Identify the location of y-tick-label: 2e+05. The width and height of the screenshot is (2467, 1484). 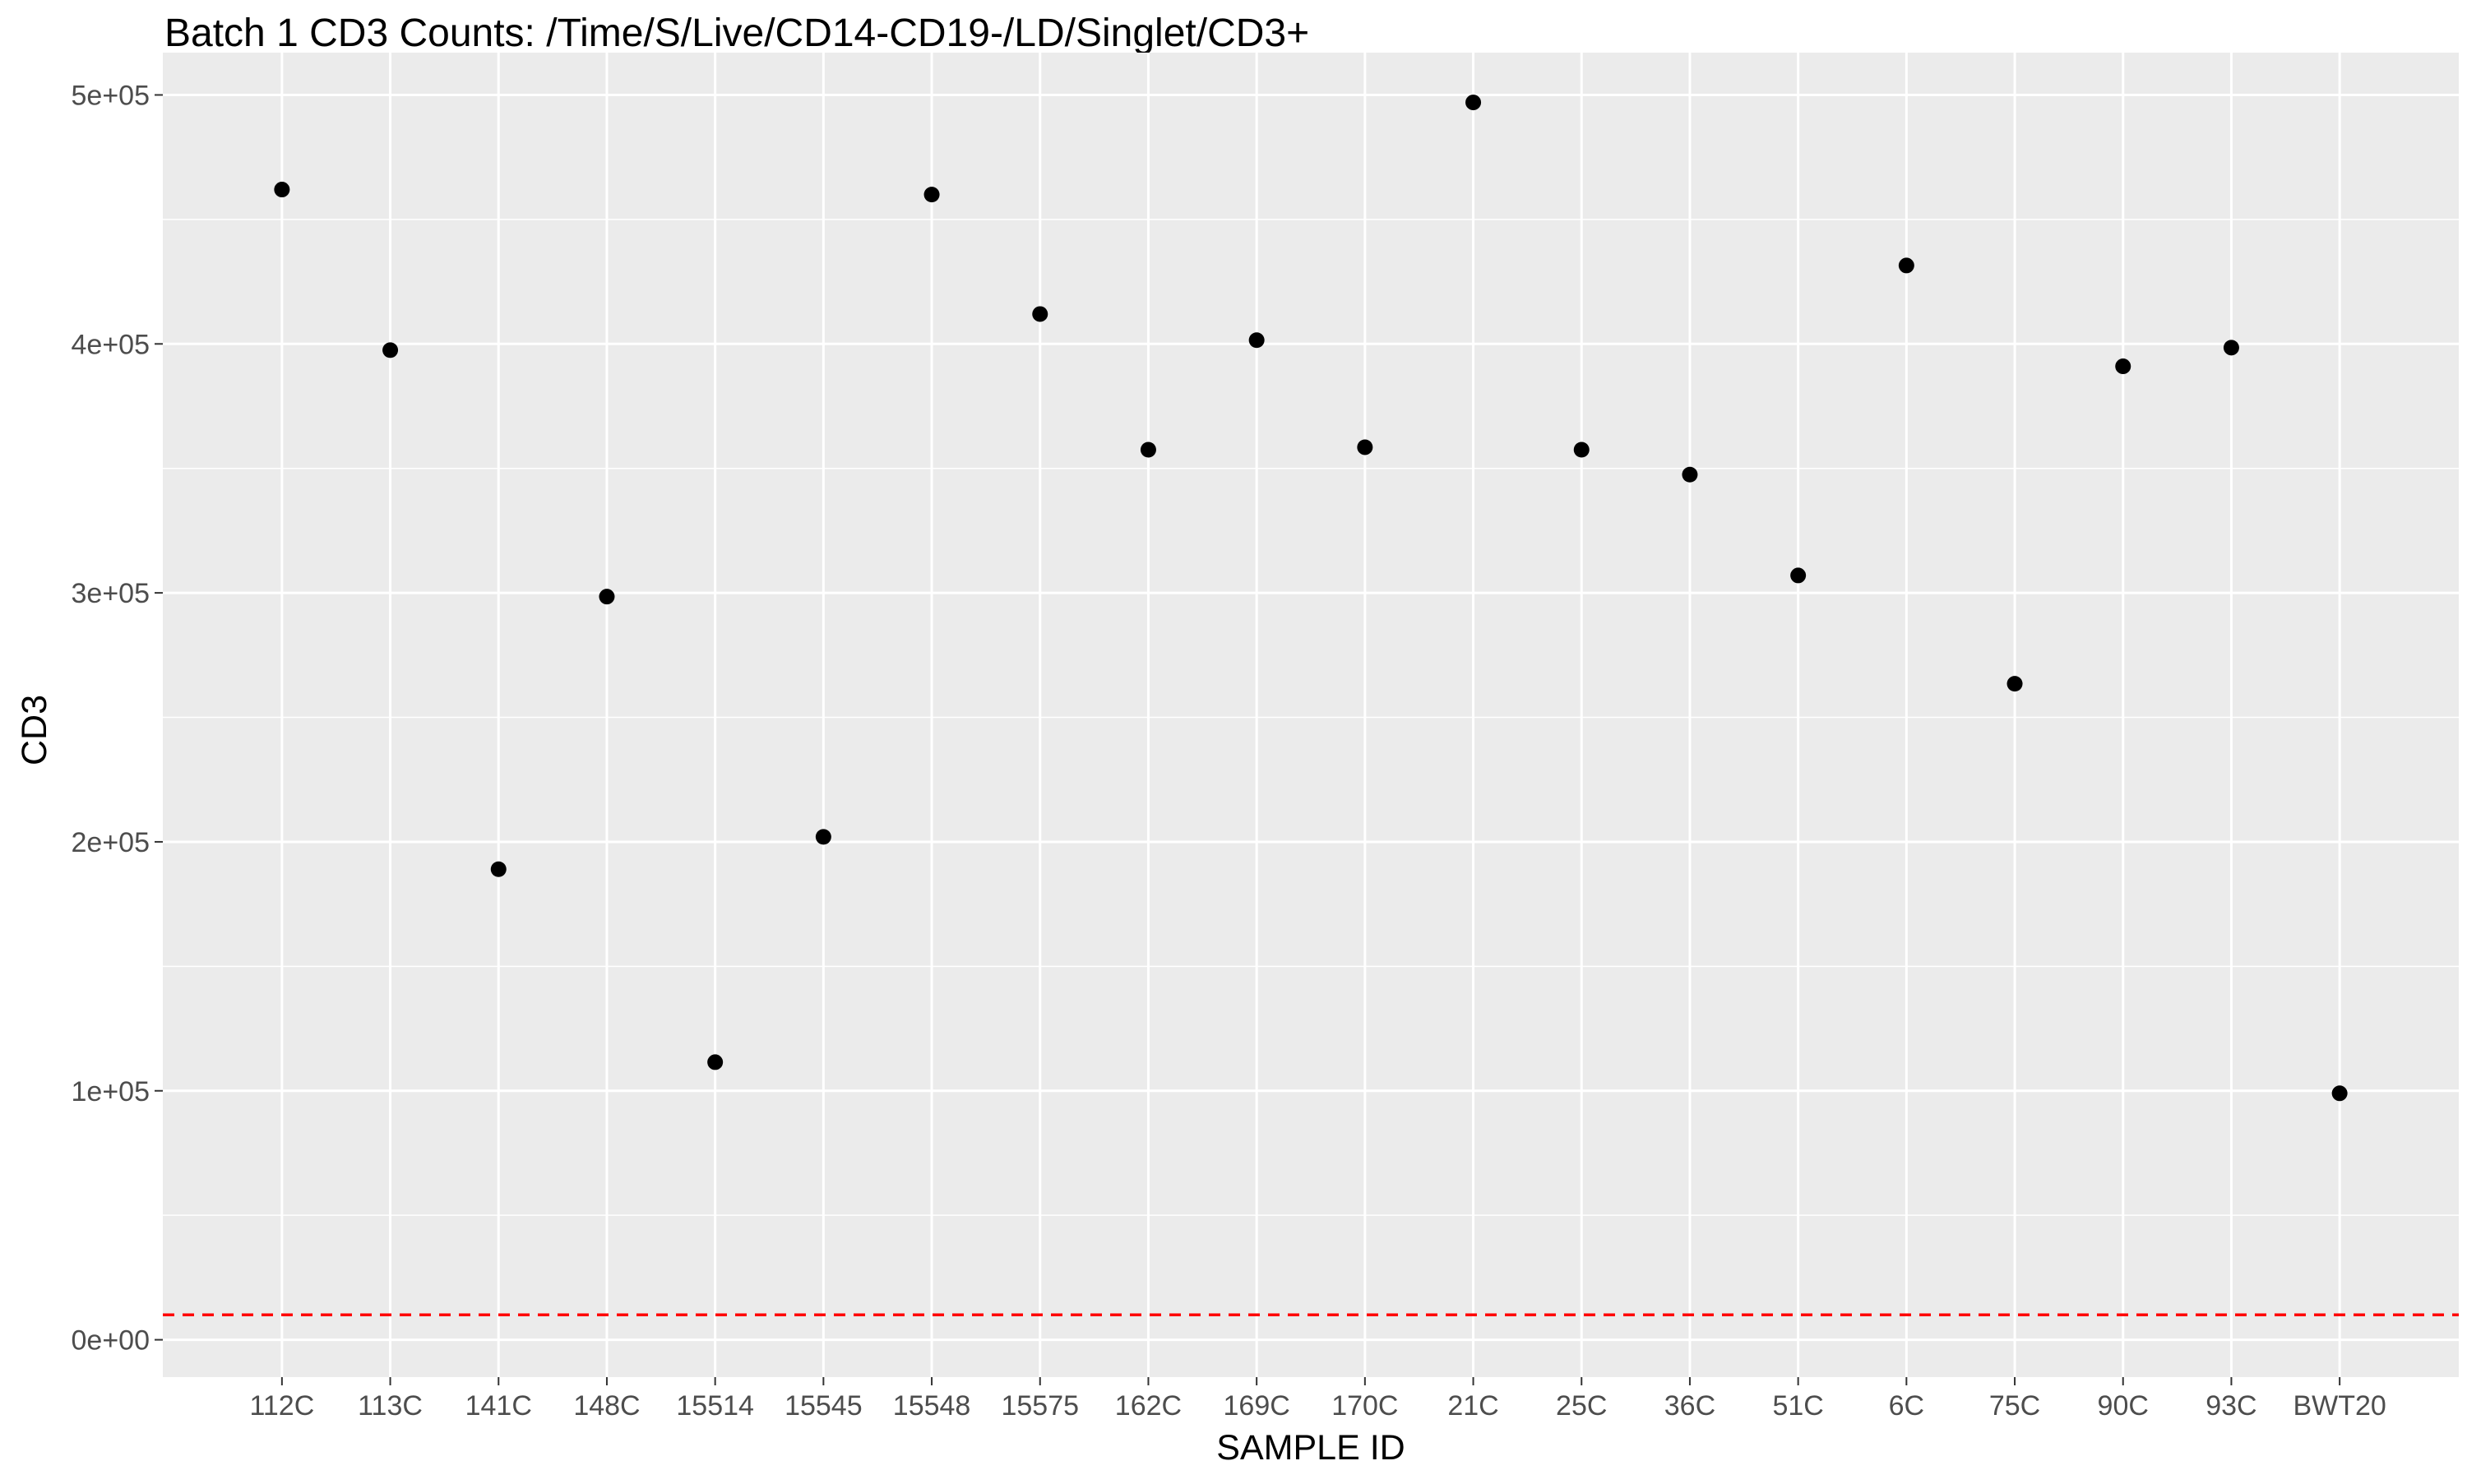
(111, 842).